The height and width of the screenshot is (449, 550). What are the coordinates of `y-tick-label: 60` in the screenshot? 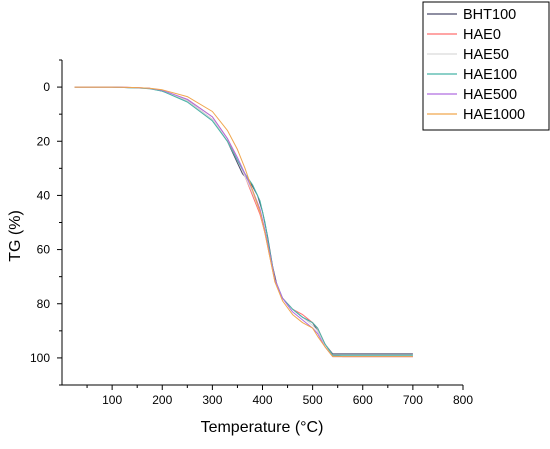 It's located at (44, 250).